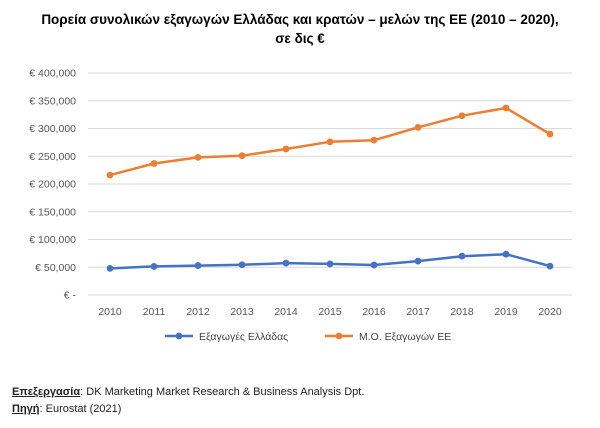 The height and width of the screenshot is (428, 600). Describe the element at coordinates (52, 240) in the screenshot. I see `y-tick-label: € 100,000` at that location.